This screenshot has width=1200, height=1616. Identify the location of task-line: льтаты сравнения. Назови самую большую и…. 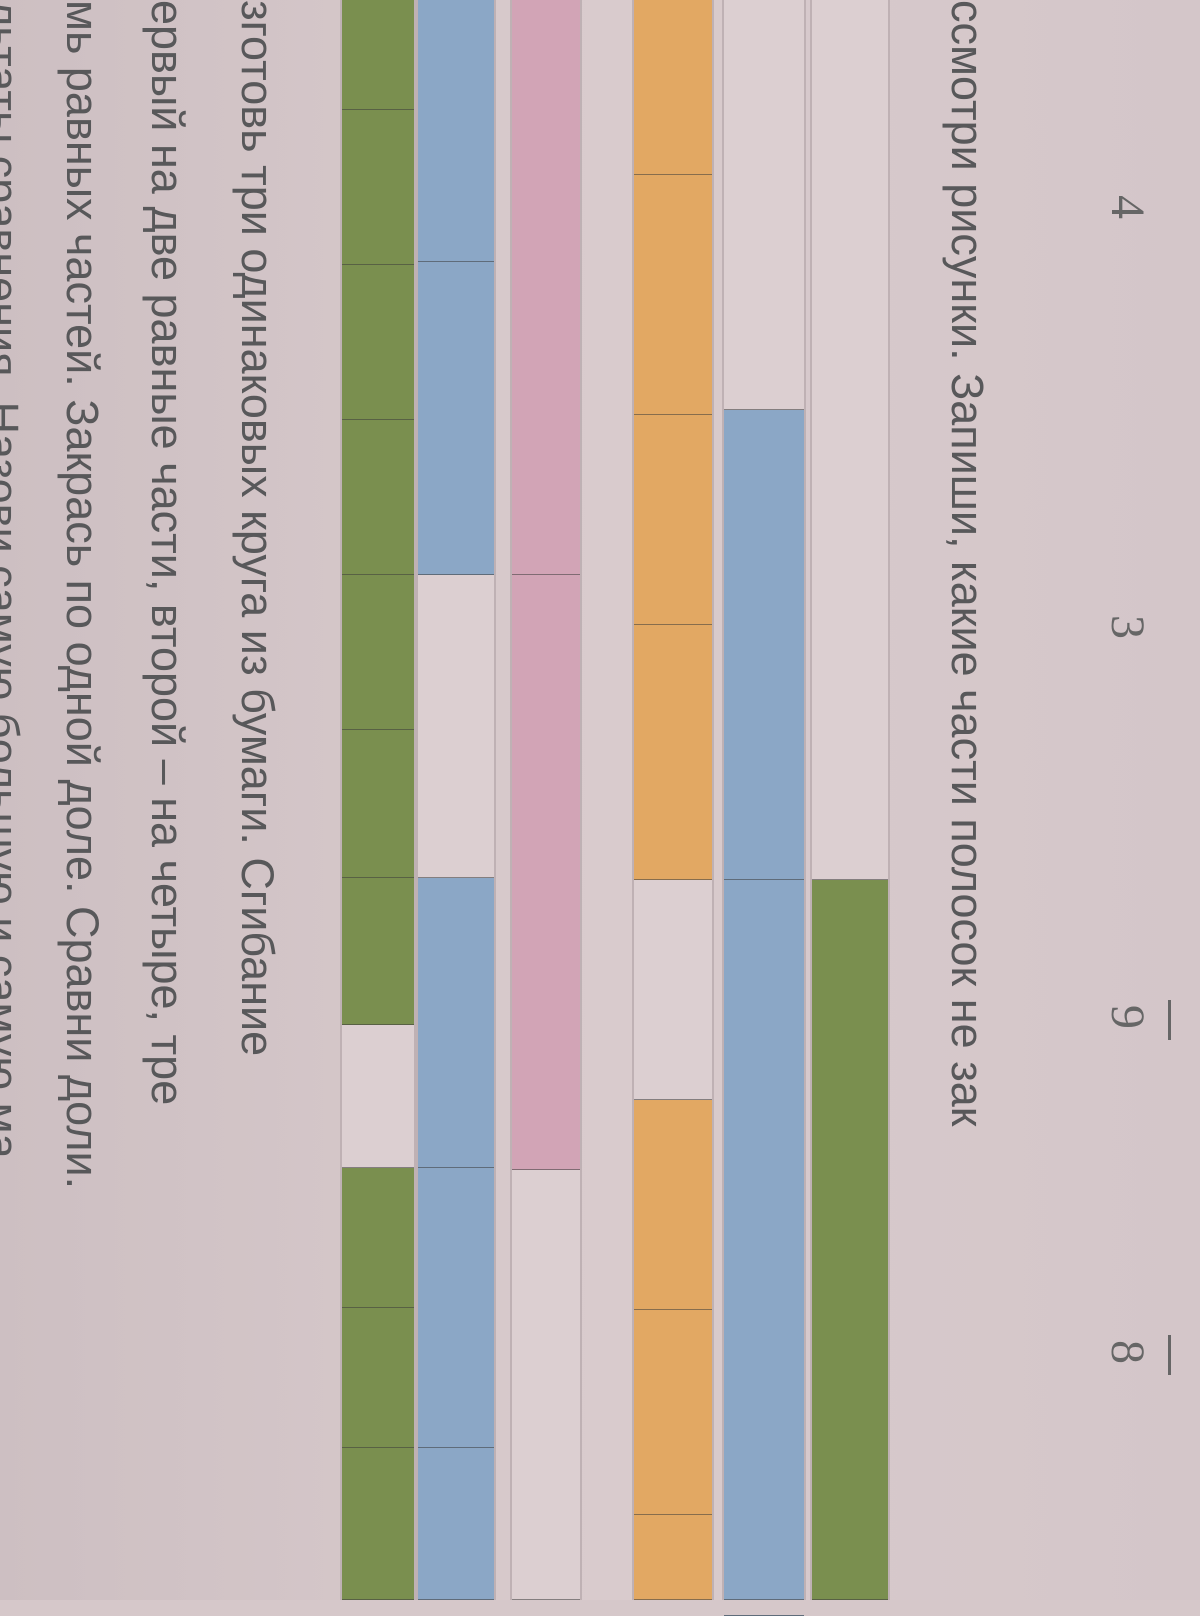
(14, 579).